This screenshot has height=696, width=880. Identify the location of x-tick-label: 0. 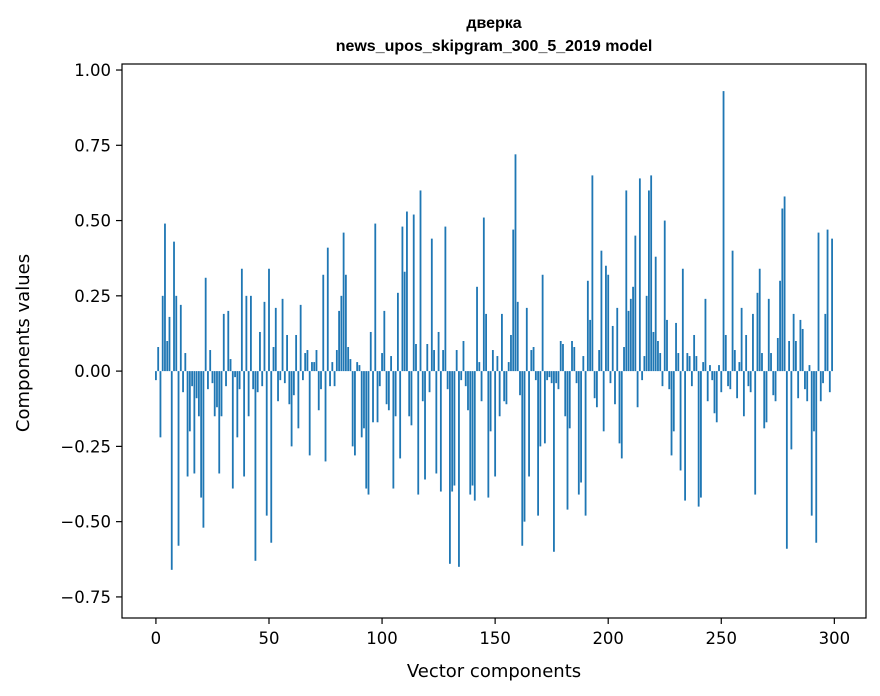
(156, 638).